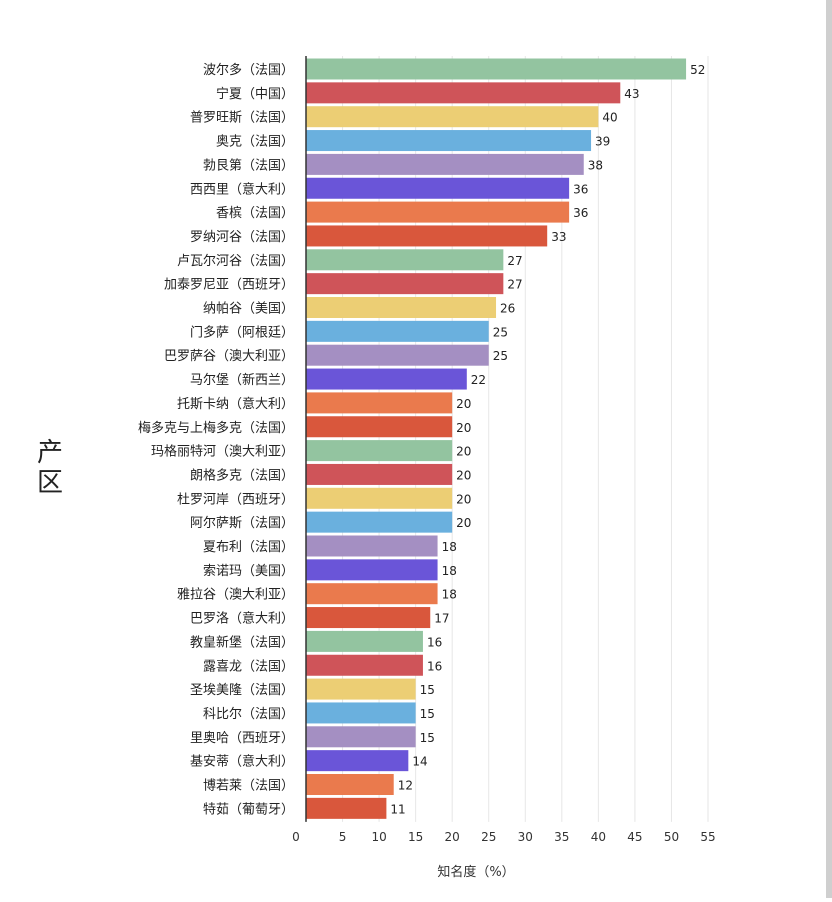 This screenshot has width=832, height=902. Describe the element at coordinates (598, 837) in the screenshot. I see `x-tick-label: 40` at that location.